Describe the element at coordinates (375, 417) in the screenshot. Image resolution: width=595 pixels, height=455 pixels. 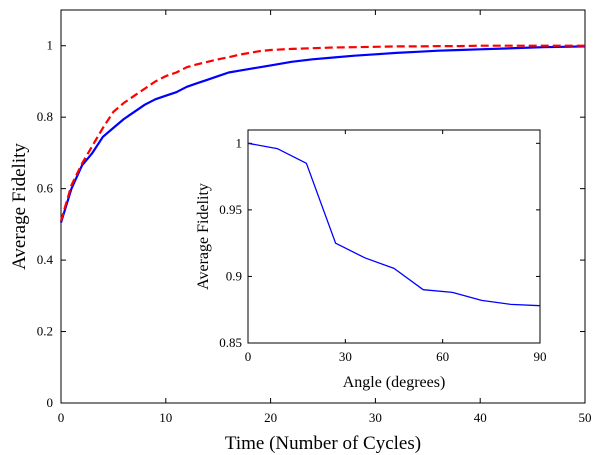
I see `x-tick-label: 30` at that location.